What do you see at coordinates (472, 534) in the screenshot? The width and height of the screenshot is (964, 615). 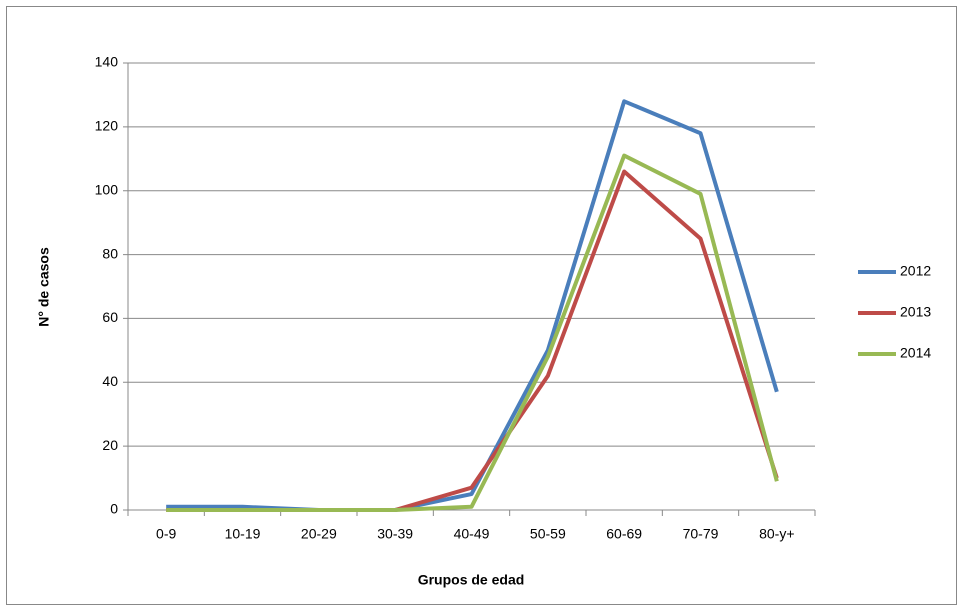 I see `x-tick-label: 40-49` at bounding box center [472, 534].